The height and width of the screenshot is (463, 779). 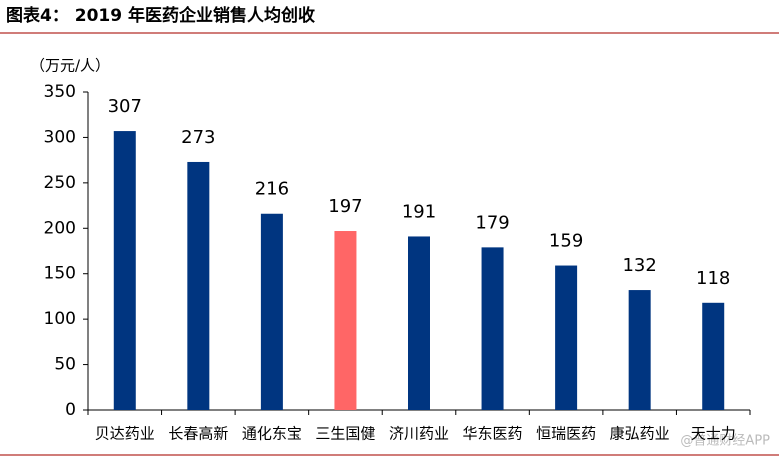 What do you see at coordinates (492, 222) in the screenshot?
I see `data-label: 179` at bounding box center [492, 222].